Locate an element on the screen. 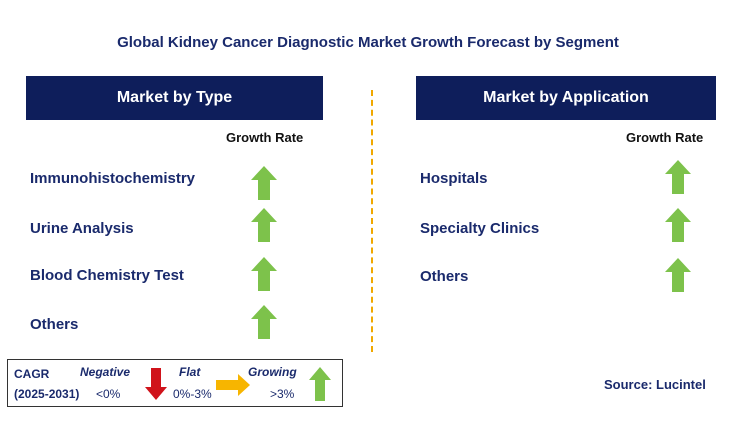 The height and width of the screenshot is (421, 736). legend-negative-range: <0% is located at coordinates (108, 394).